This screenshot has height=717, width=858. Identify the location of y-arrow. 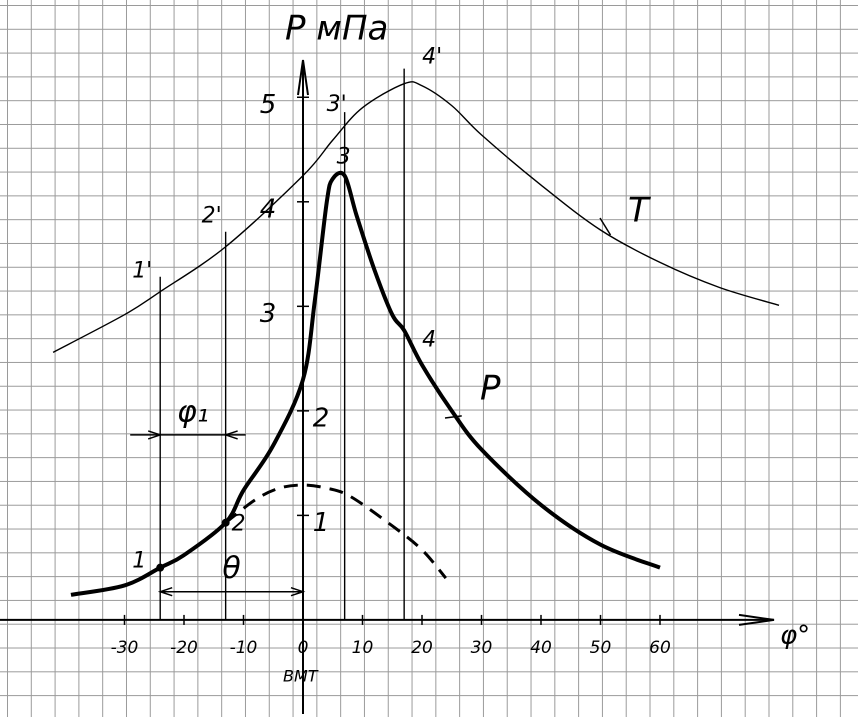
(303, 77).